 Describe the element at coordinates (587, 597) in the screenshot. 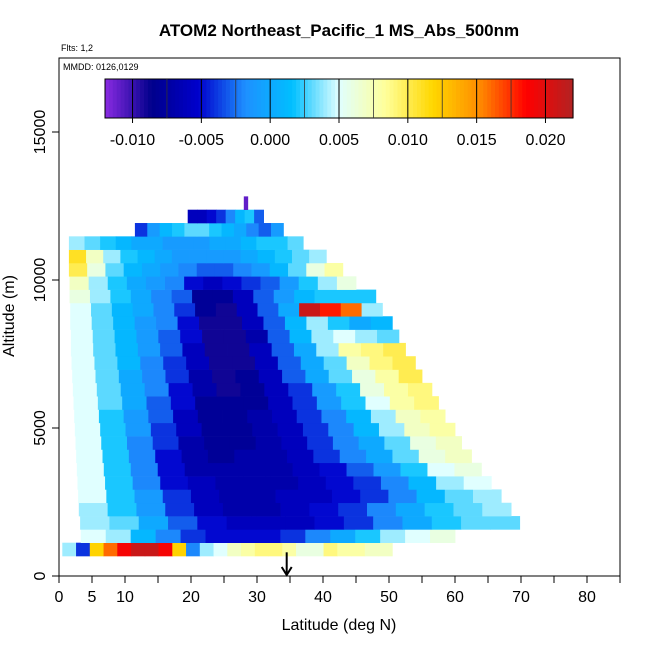

I see `x-tick-label: 80` at that location.